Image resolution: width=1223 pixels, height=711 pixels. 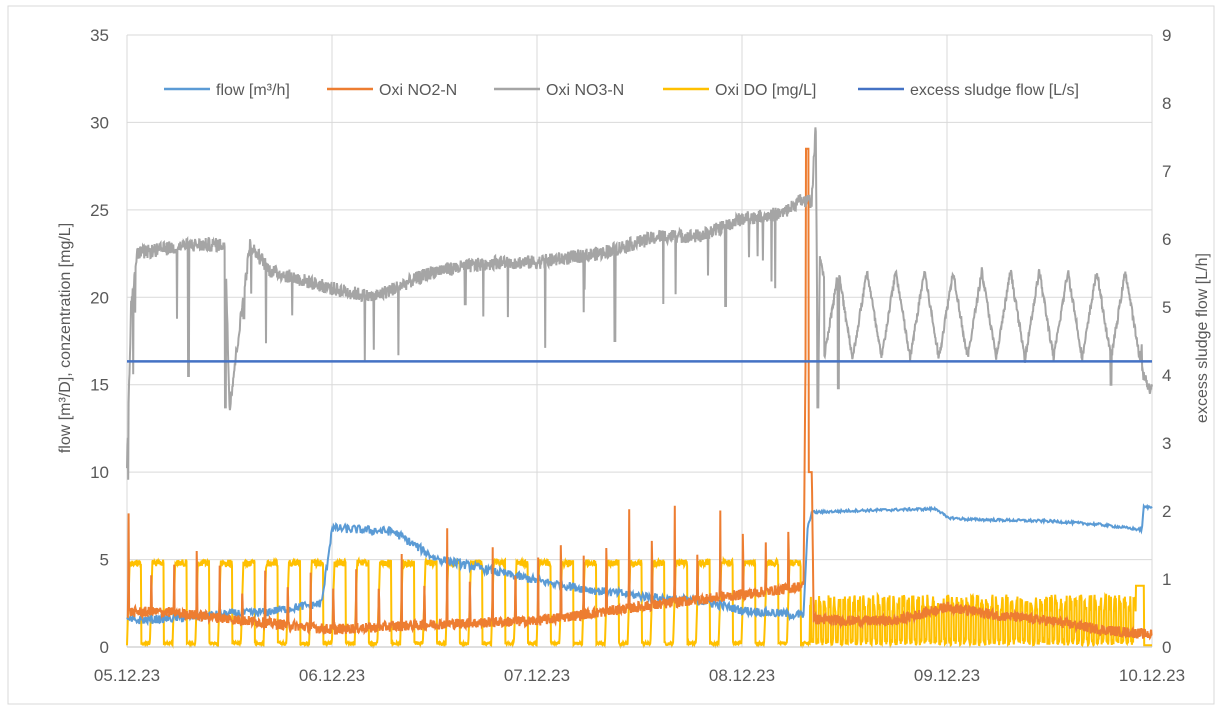 I want to click on y2-tick-label: 3, so click(x=1166, y=443).